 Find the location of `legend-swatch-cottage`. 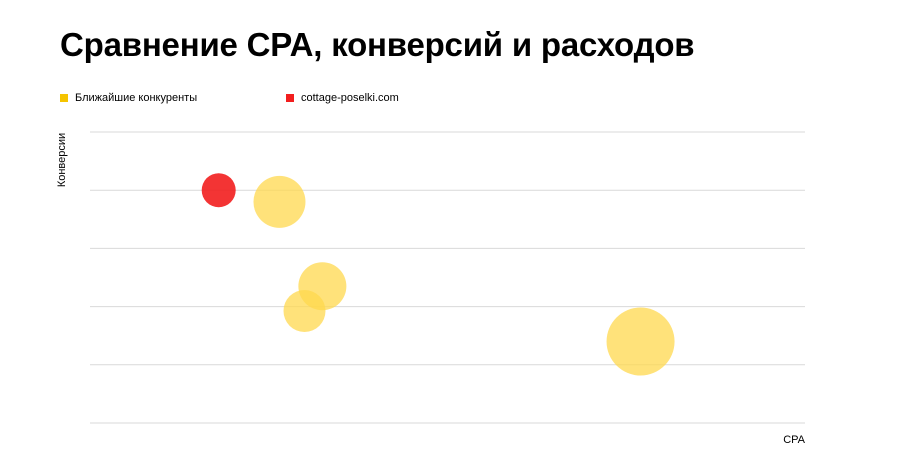

legend-swatch-cottage is located at coordinates (290, 98).